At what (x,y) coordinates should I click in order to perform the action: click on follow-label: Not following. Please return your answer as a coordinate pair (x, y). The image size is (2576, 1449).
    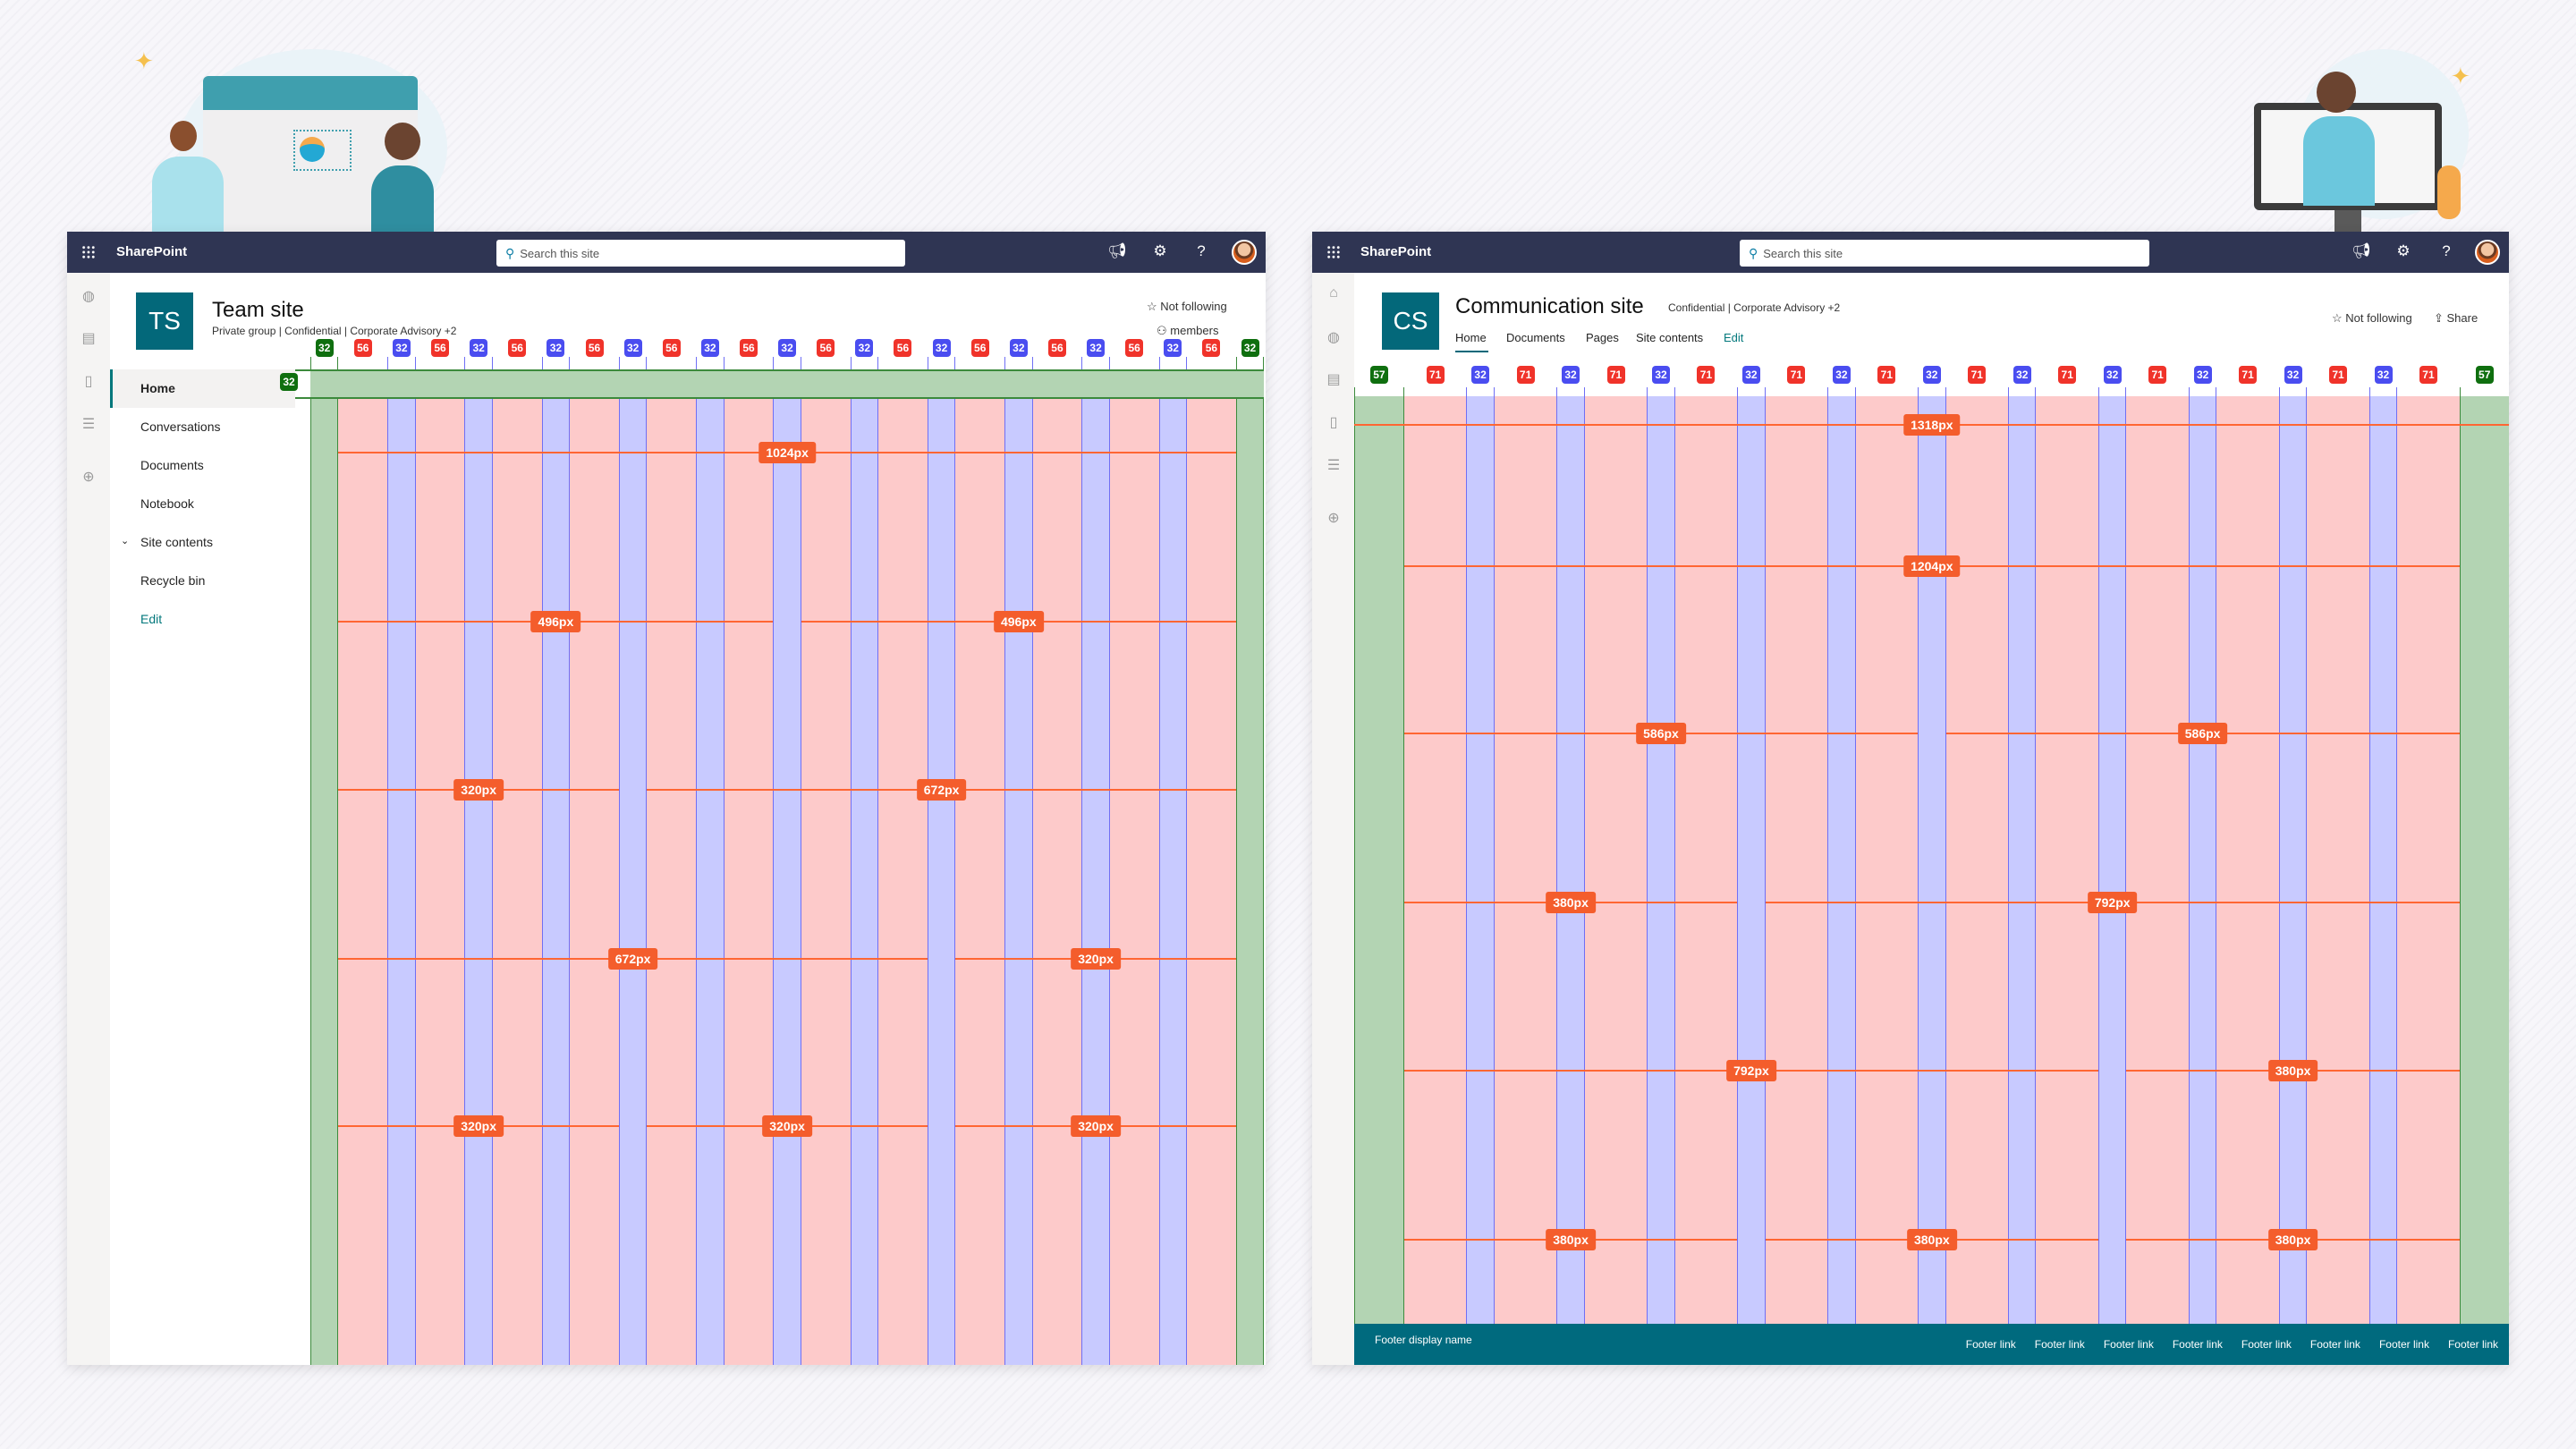
    Looking at the image, I should click on (2378, 318).